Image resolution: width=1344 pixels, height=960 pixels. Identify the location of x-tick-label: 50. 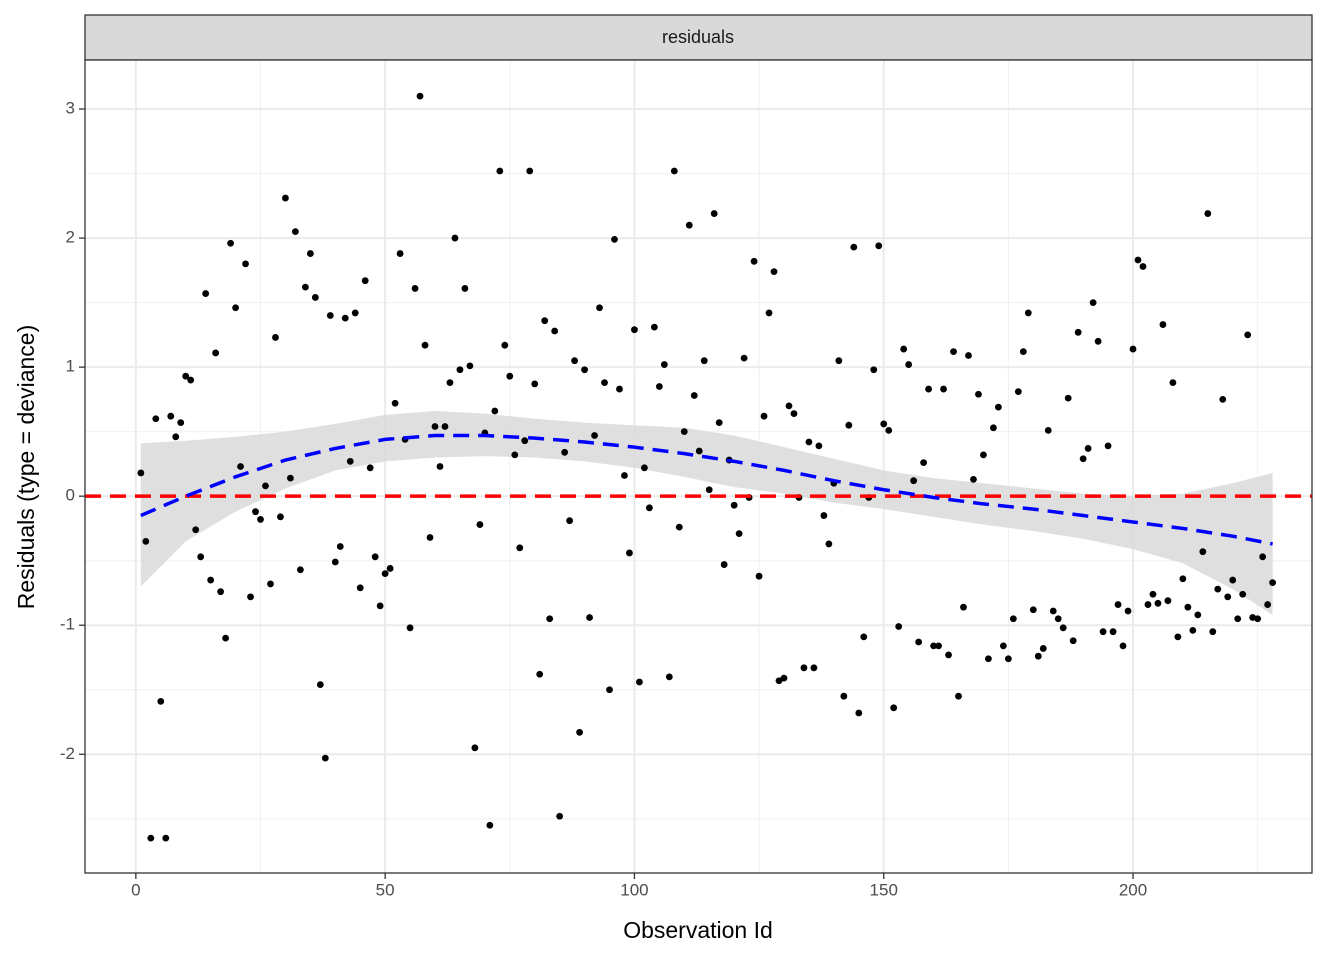
(385, 889).